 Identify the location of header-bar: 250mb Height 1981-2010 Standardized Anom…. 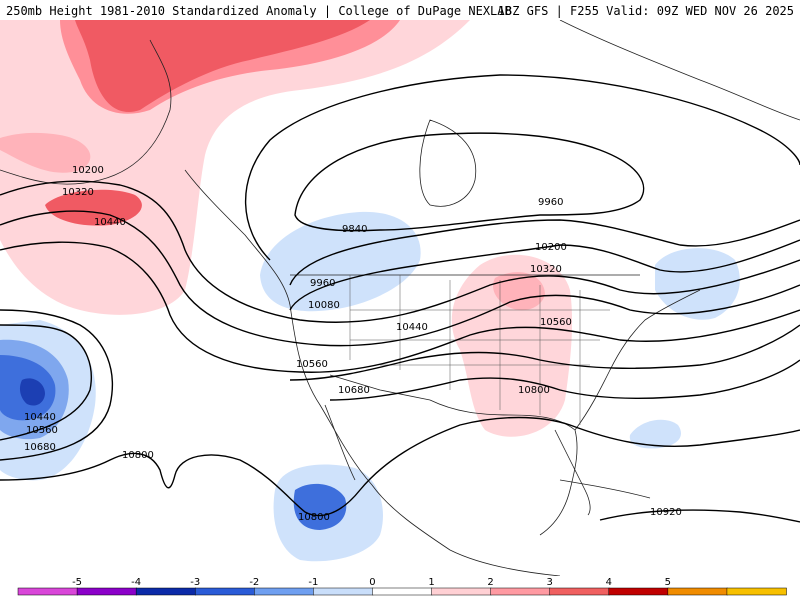
(400, 10).